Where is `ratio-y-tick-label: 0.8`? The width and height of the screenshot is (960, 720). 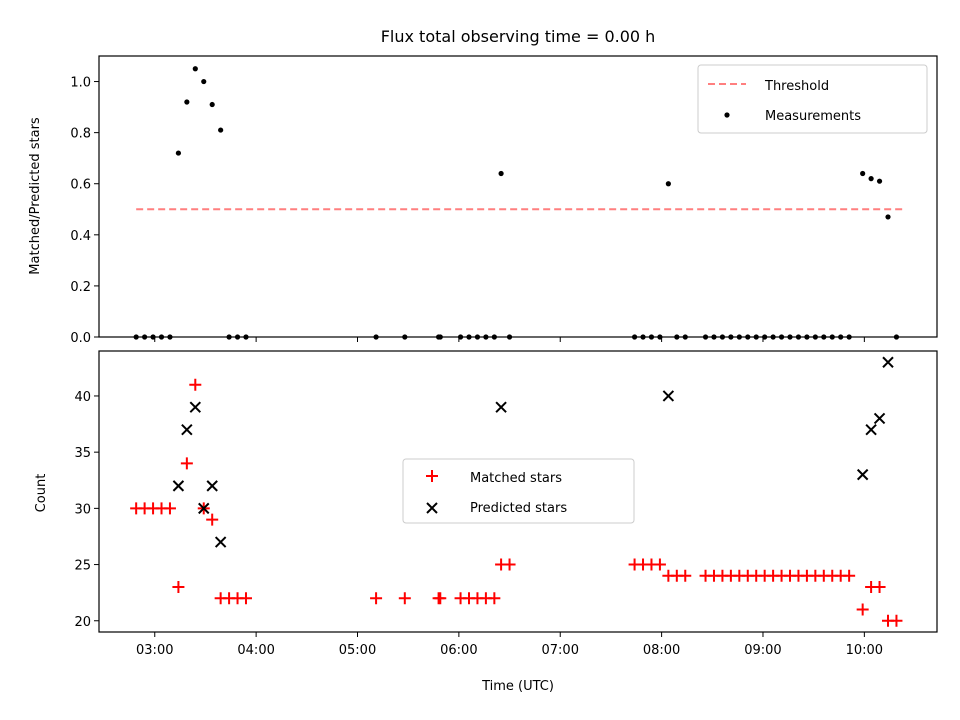
ratio-y-tick-label: 0.8 is located at coordinates (80, 134).